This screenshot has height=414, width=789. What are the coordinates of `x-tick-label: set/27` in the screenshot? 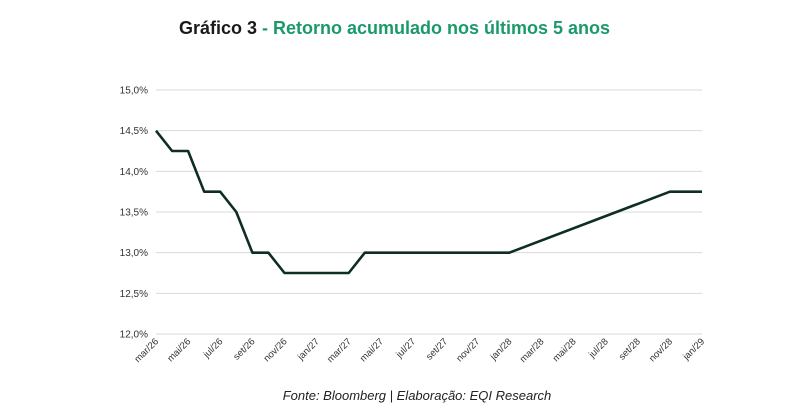 It's located at (437, 349).